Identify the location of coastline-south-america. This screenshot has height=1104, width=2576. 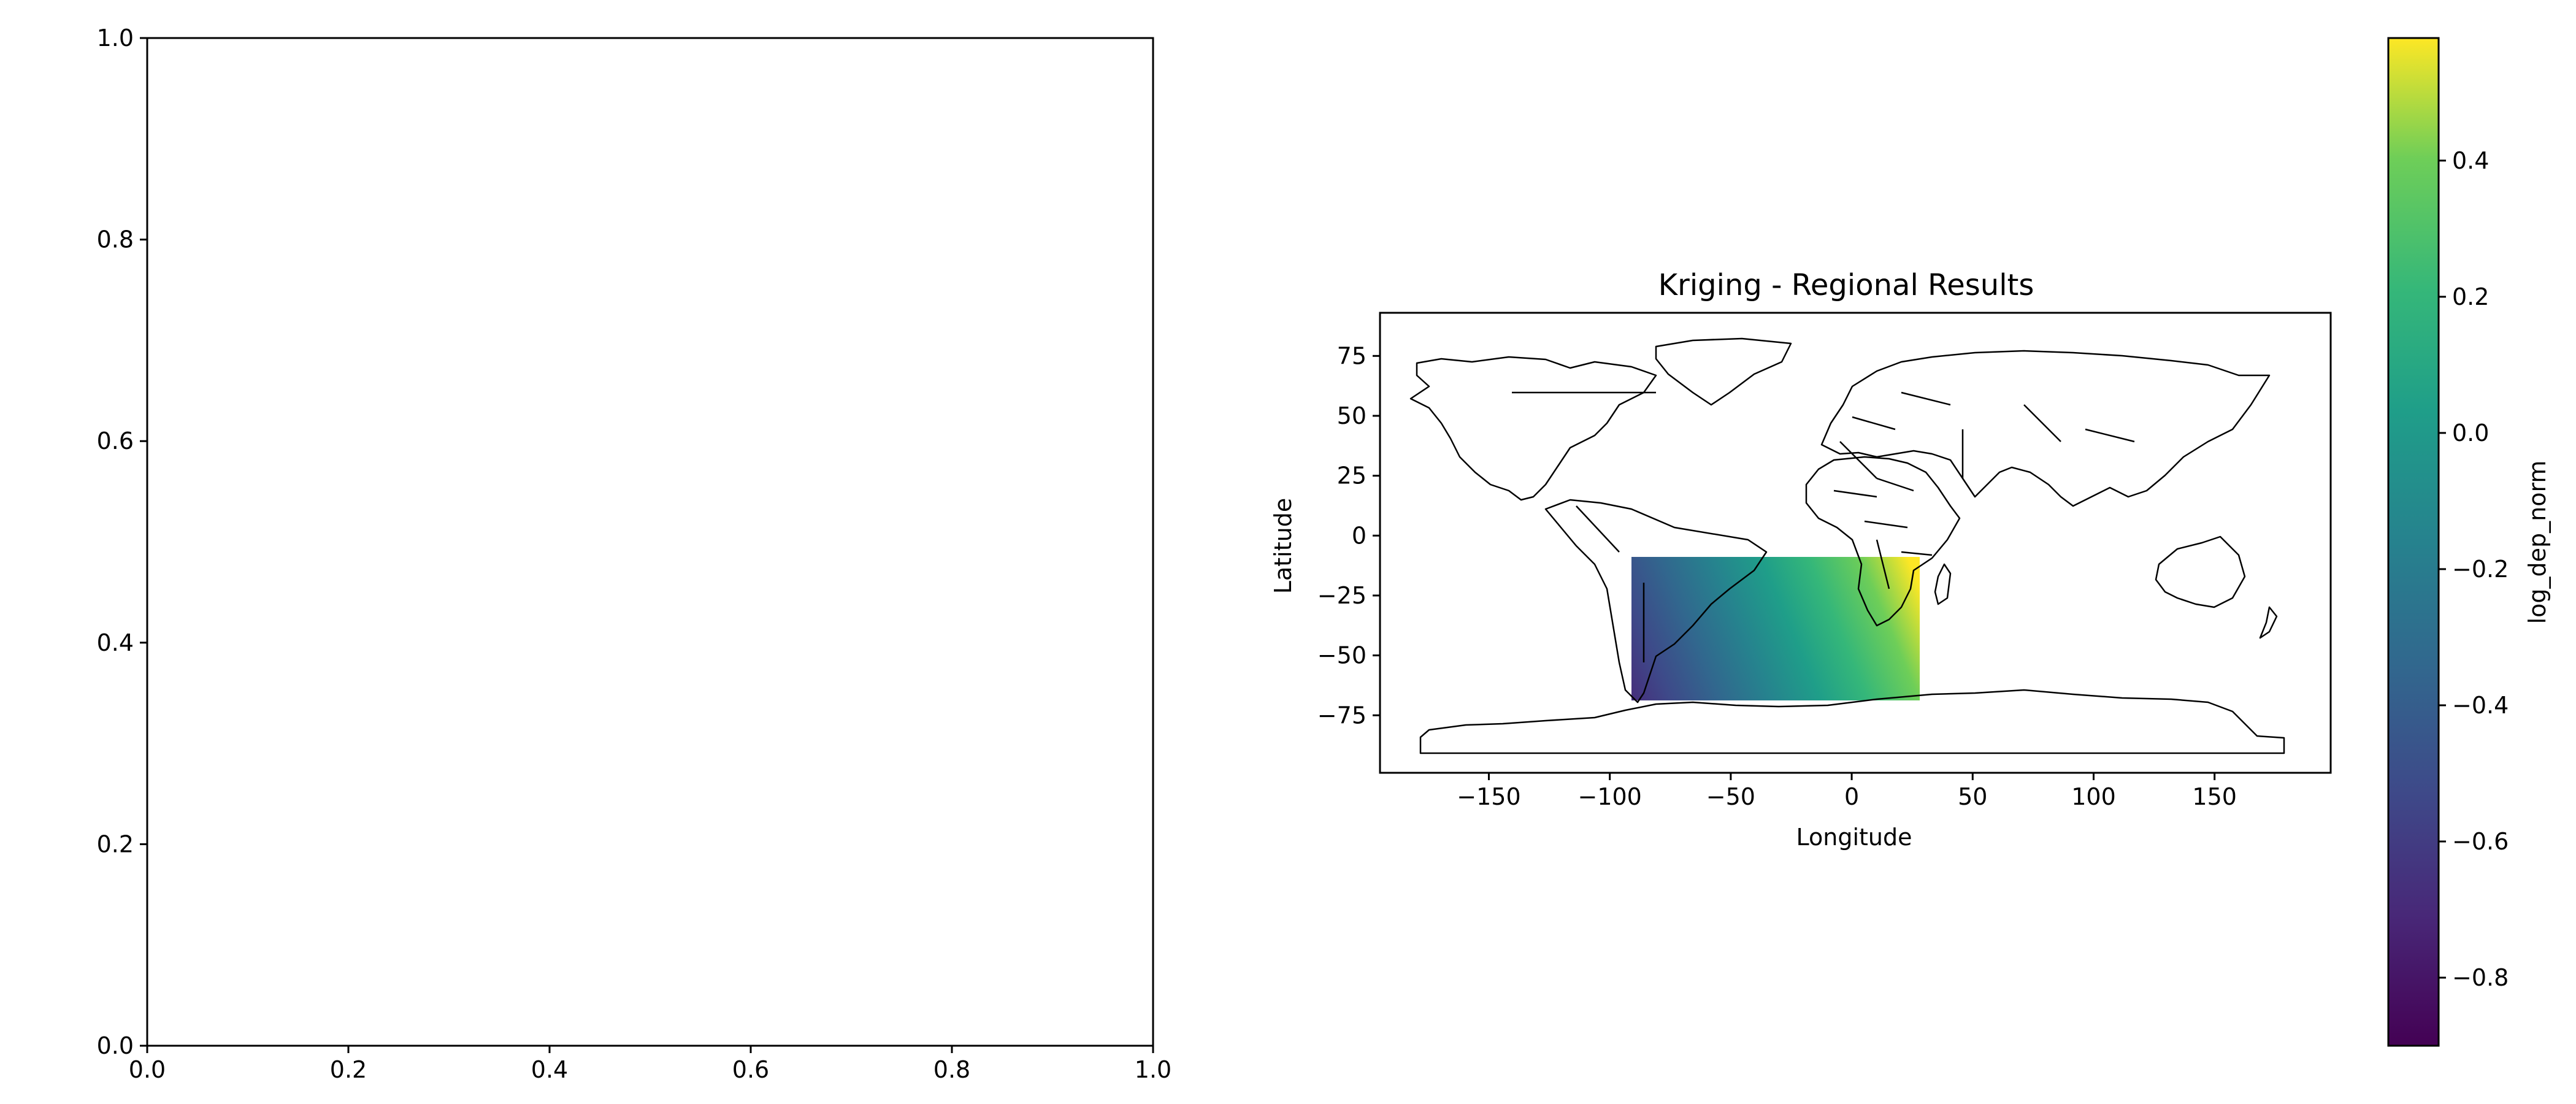
(1656, 601).